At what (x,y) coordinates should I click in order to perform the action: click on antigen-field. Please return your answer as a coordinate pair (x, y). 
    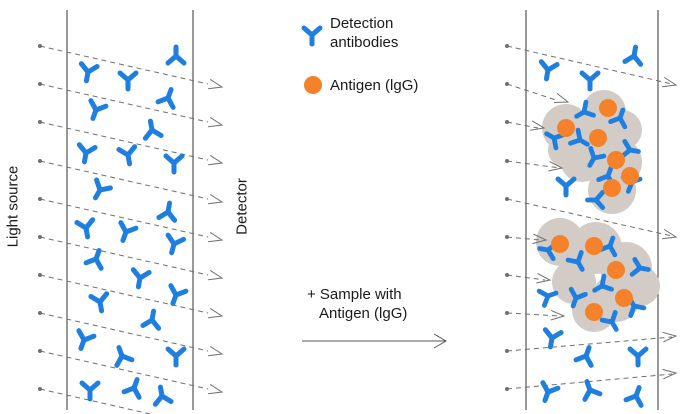
    Looking at the image, I should click on (595, 210).